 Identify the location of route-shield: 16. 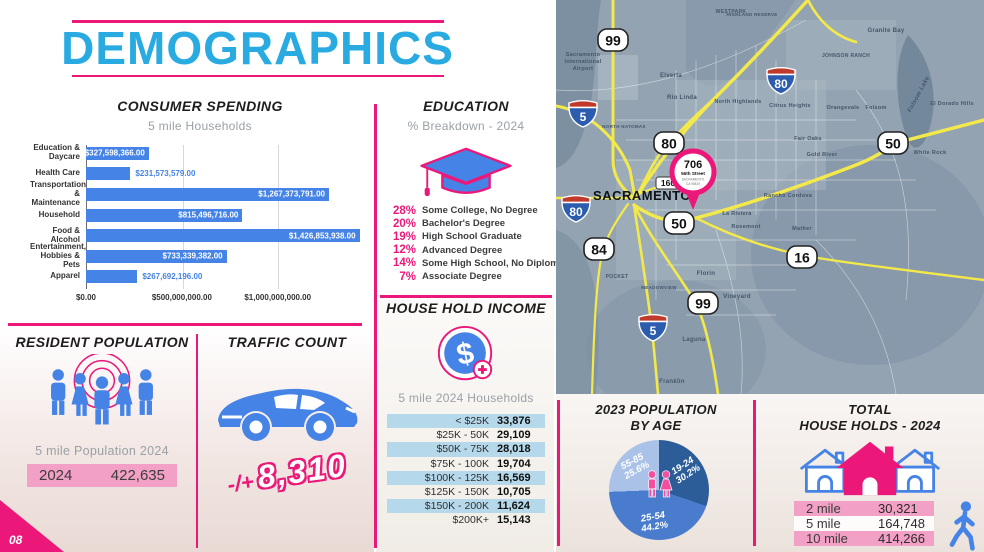
(802, 257).